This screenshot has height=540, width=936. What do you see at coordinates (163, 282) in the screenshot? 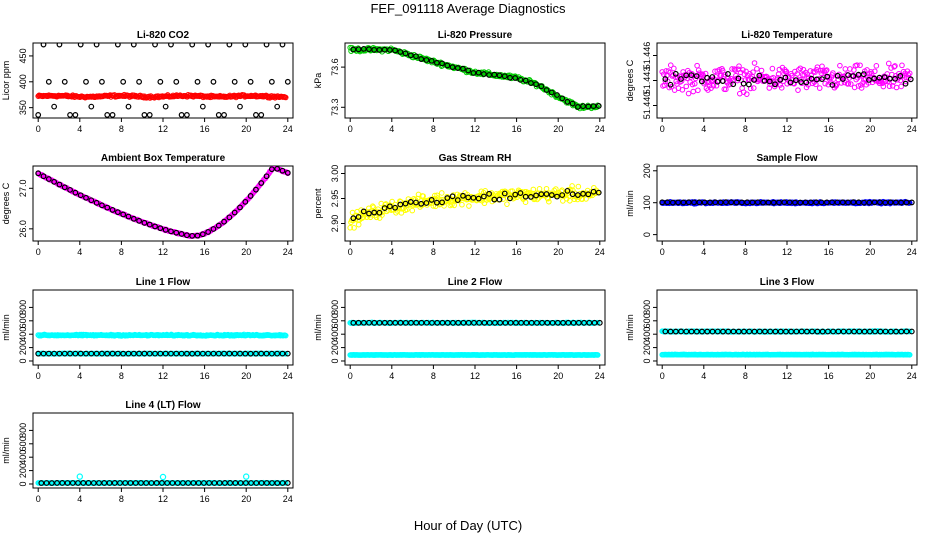
I see `chart-title: Line 1 Flow` at bounding box center [163, 282].